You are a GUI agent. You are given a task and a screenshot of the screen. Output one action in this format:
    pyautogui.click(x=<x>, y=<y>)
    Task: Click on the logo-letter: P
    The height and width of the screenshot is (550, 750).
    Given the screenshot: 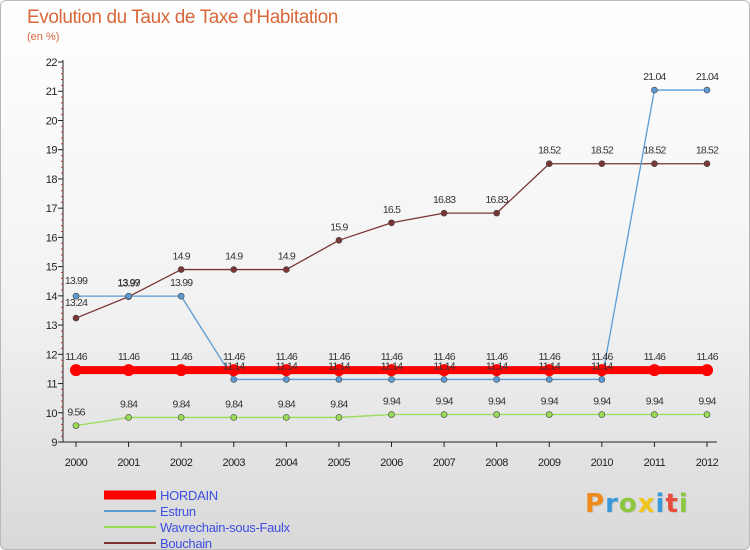 What is the action you would take?
    pyautogui.click(x=595, y=504)
    